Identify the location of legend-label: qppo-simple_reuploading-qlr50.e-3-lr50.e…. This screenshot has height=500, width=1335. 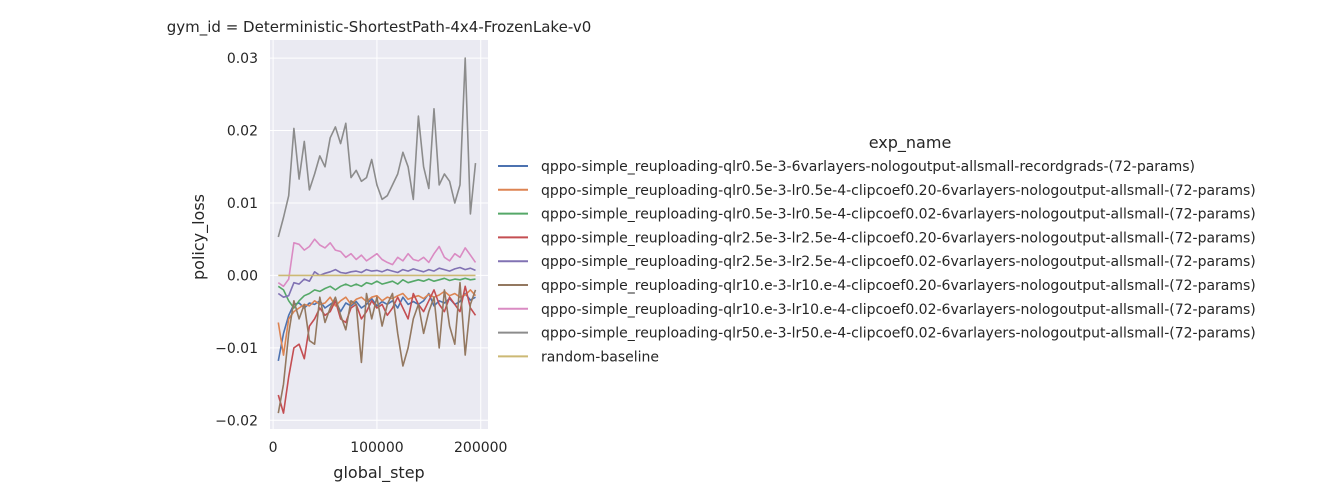
(898, 334).